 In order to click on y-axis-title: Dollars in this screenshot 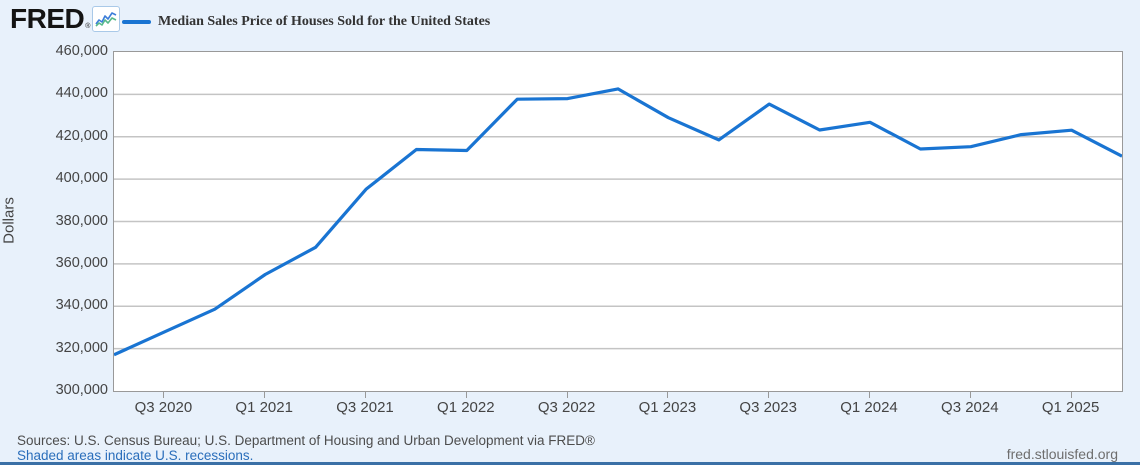, I will do `click(9, 220)`.